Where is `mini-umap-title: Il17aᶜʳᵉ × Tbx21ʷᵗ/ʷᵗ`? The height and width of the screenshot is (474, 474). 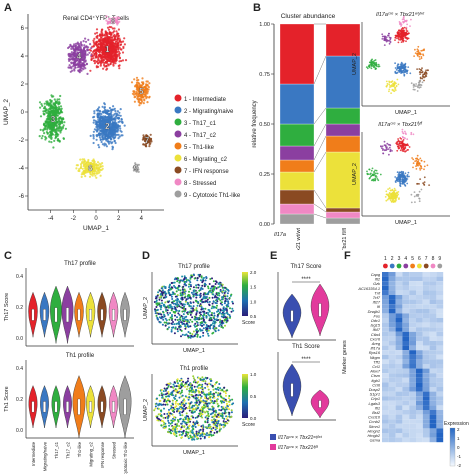 mini-umap-title: Il17aᶜʳᵉ × Tbx21ʷᵗ/ʷᵗ is located at coordinates (400, 14).